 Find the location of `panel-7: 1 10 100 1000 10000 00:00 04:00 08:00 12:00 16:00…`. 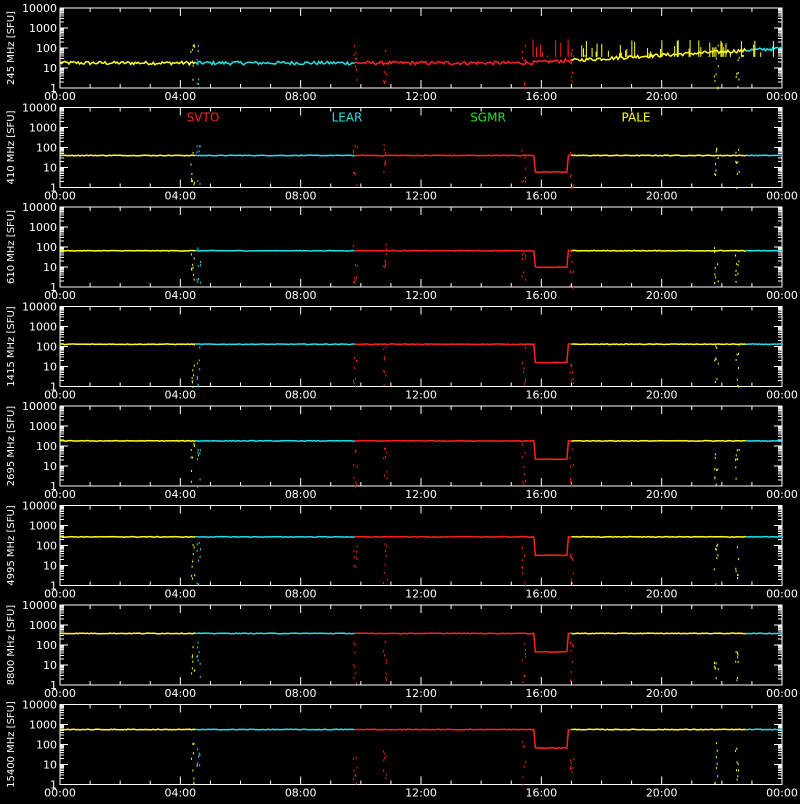

panel-7: 1 10 100 1000 10000 00:00 04:00 08:00 12:00 16:00… is located at coordinates (402, 749).